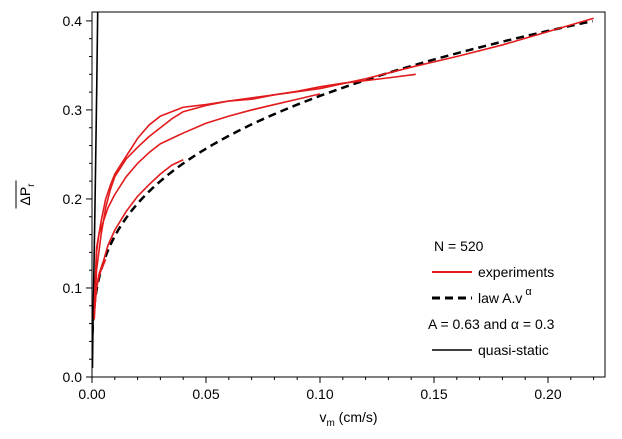 The width and height of the screenshot is (622, 439). I want to click on y-tick-label: 0.0, so click(73, 377).